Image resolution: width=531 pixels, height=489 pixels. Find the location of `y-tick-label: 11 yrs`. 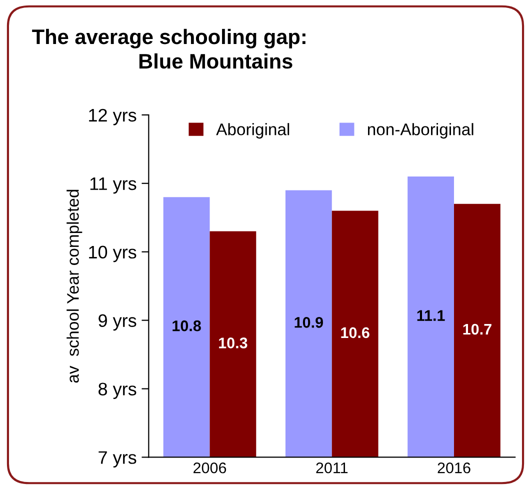

y-tick-label: 11 yrs is located at coordinates (113, 185).